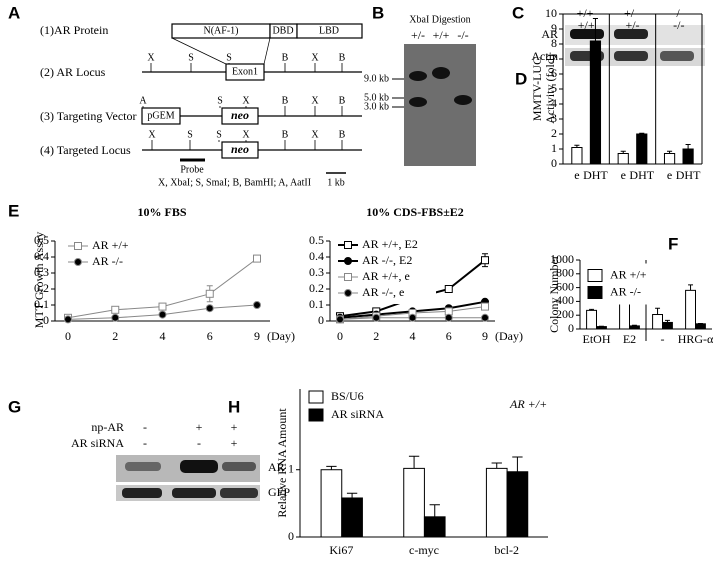  Describe the element at coordinates (376, 106) in the screenshot. I see `size-label: 3.0 kb` at that location.